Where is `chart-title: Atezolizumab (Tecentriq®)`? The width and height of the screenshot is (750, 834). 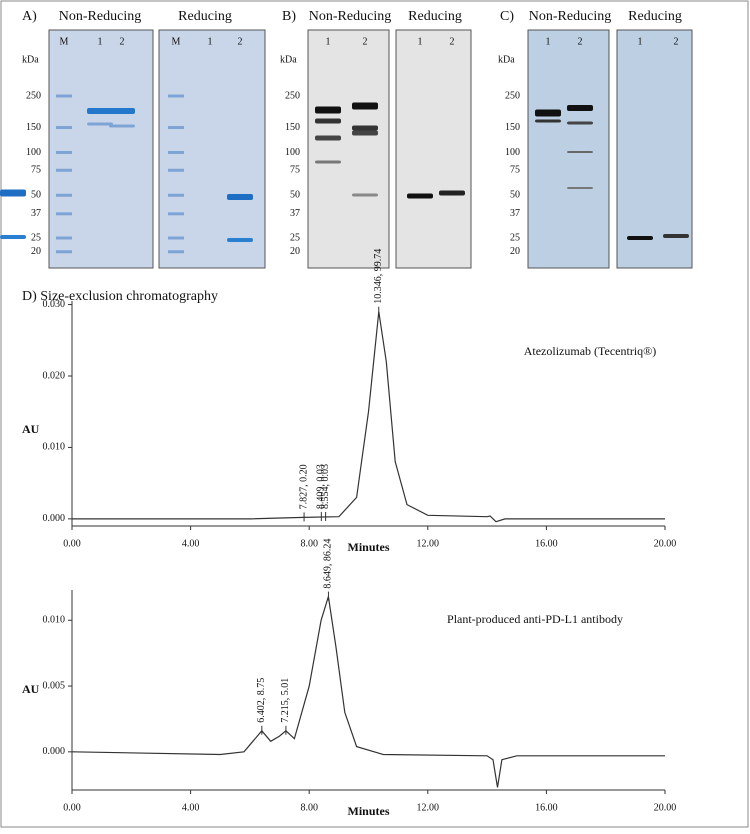 chart-title: Atezolizumab (Tecentriq®) is located at coordinates (590, 351).